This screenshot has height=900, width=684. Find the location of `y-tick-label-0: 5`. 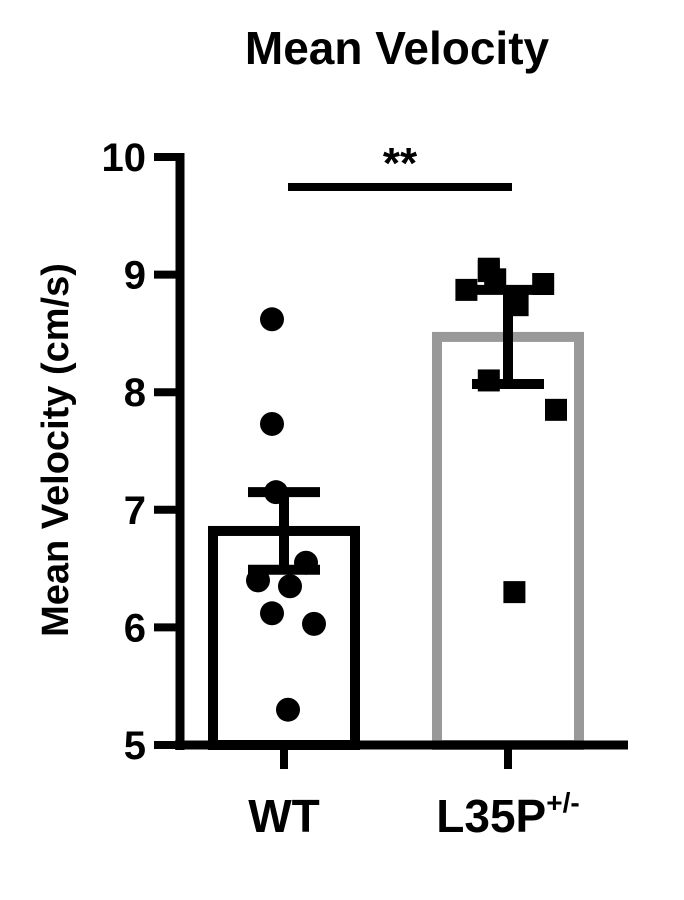

y-tick-label-0: 5 is located at coordinates (135, 746).